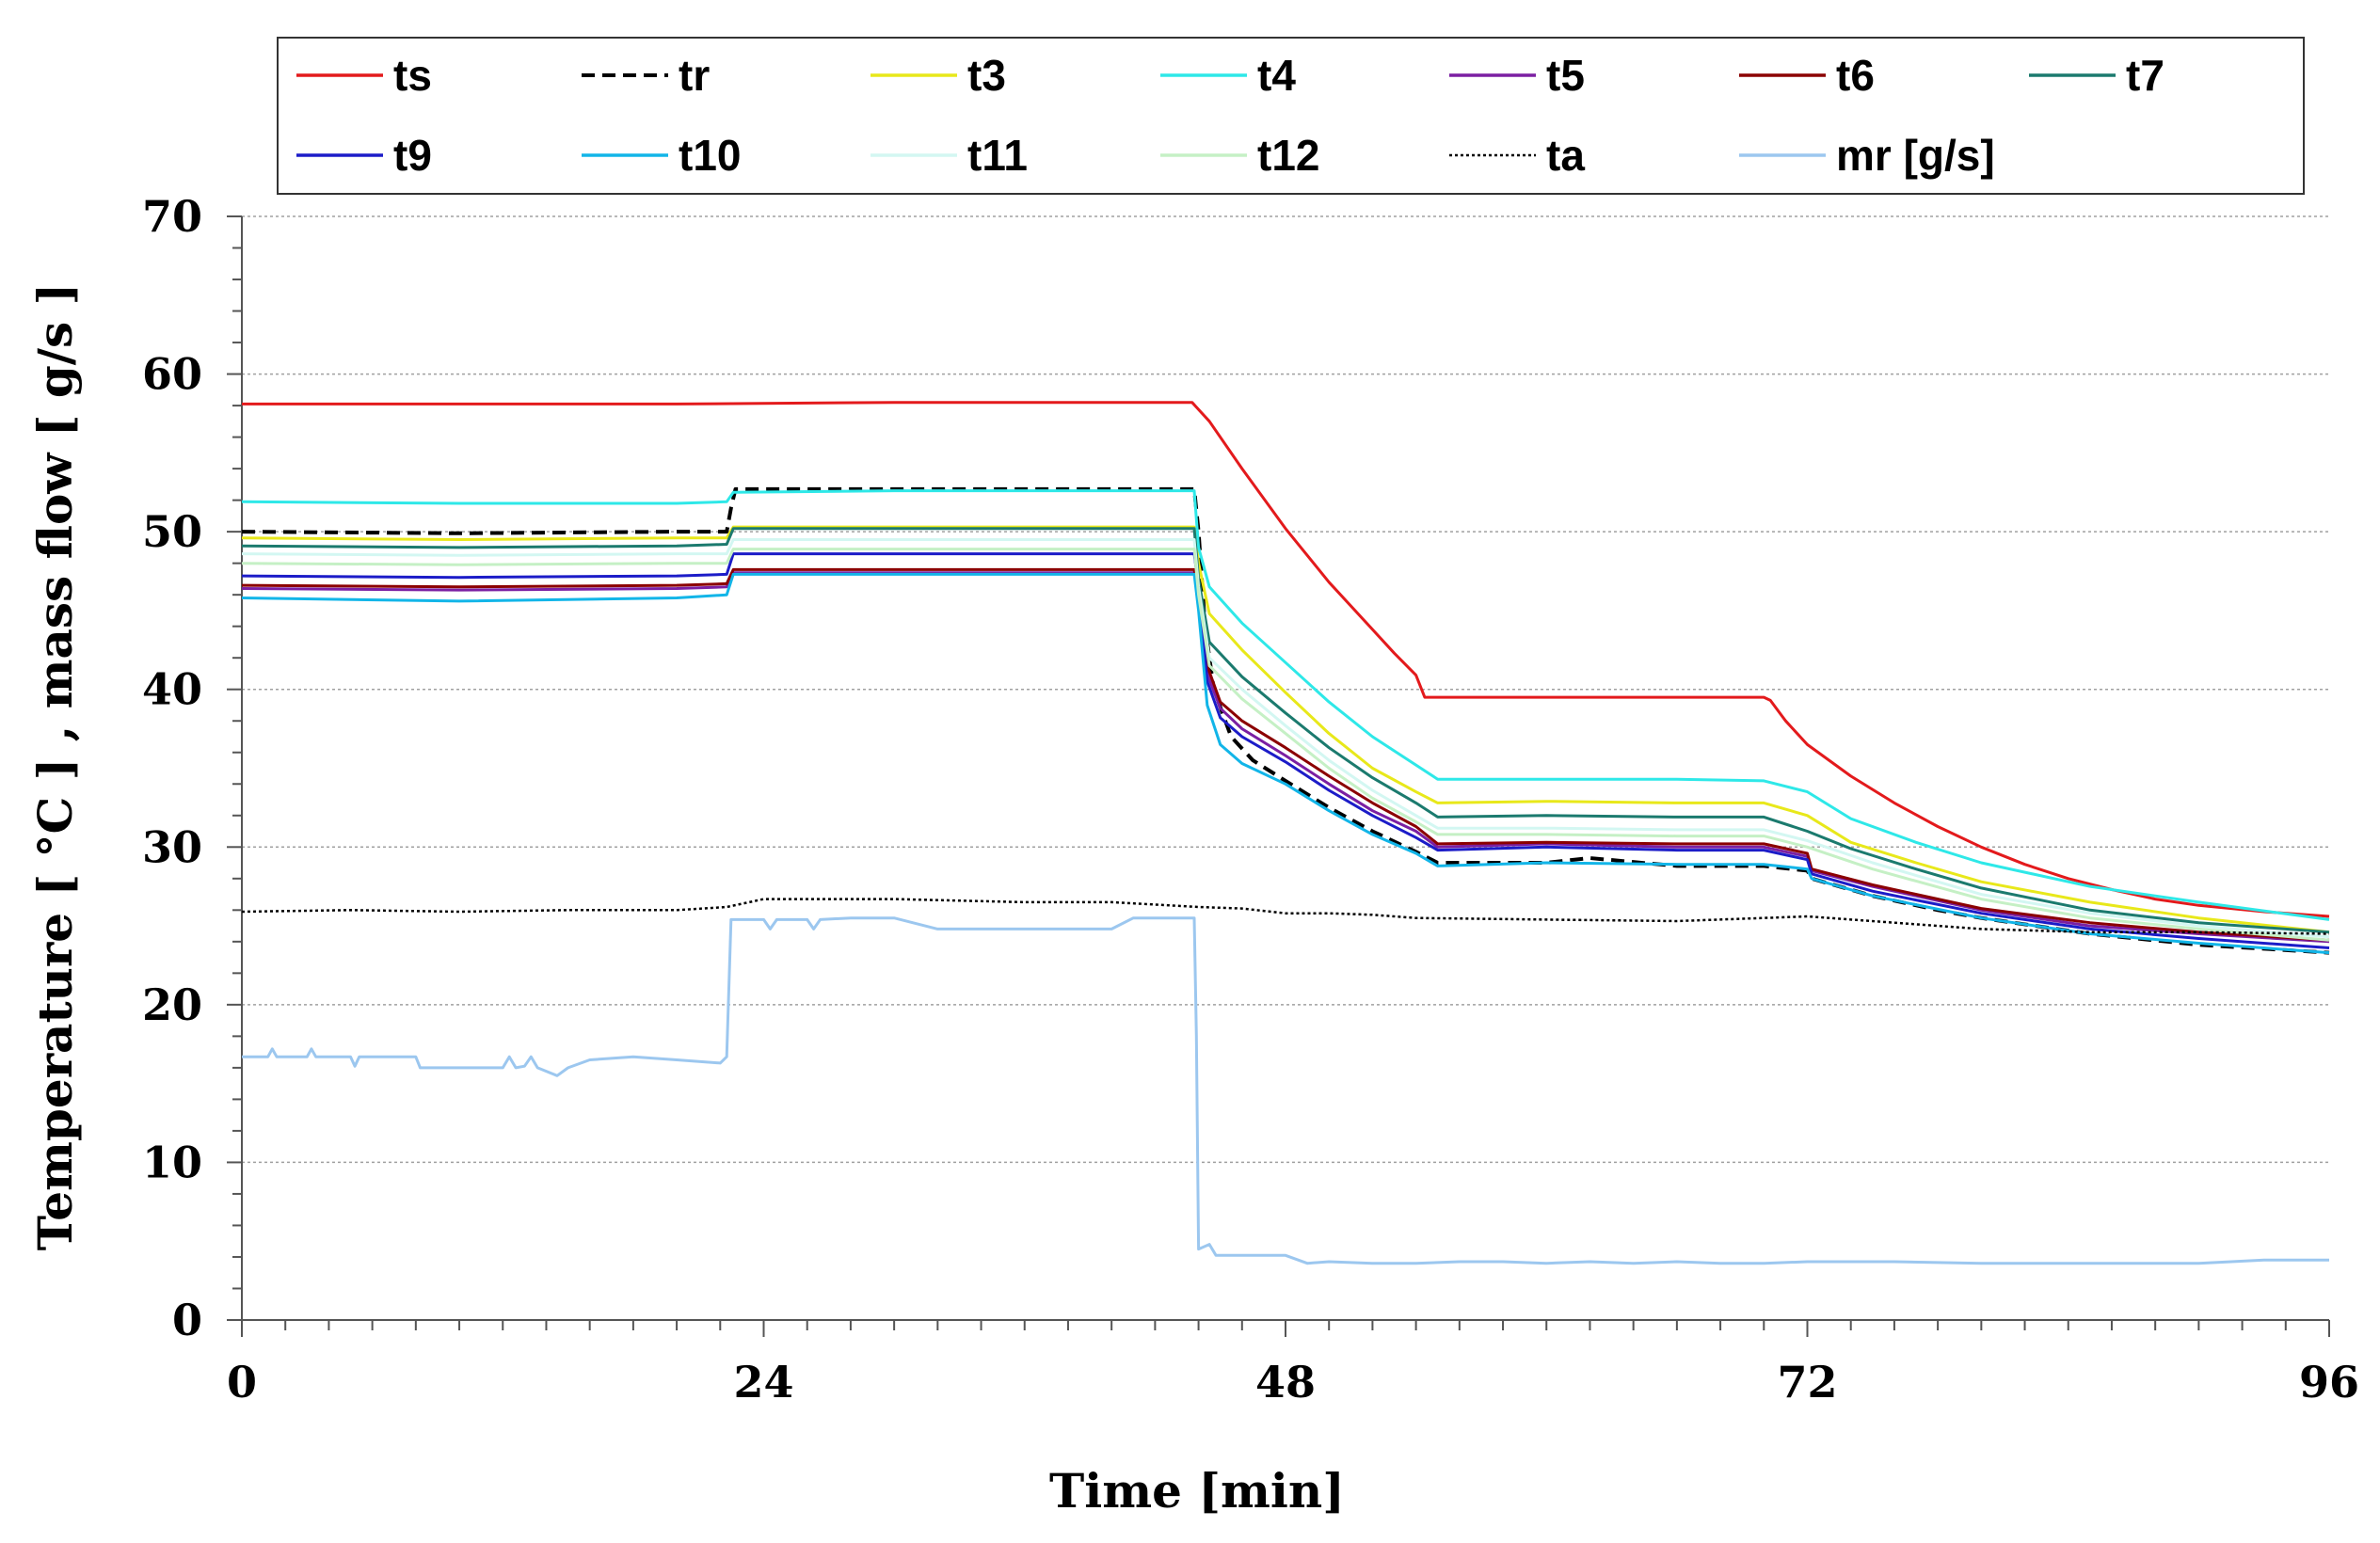  I want to click on y-tick-label: 10, so click(172, 1162).